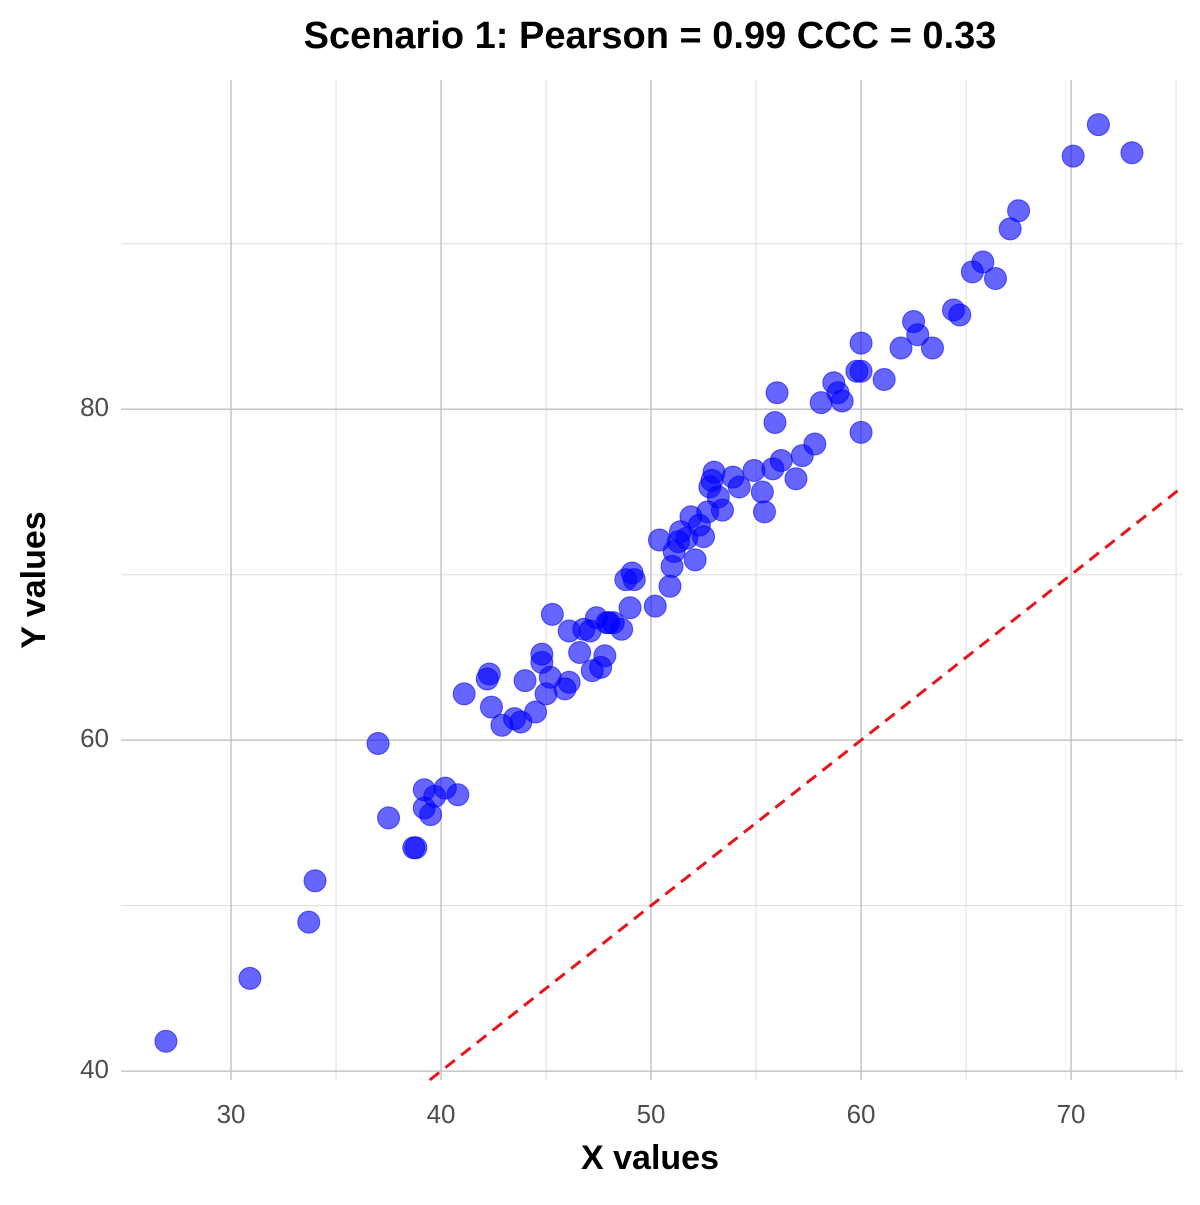 The height and width of the screenshot is (1205, 1200). I want to click on y-tick-label: 60, so click(94, 738).